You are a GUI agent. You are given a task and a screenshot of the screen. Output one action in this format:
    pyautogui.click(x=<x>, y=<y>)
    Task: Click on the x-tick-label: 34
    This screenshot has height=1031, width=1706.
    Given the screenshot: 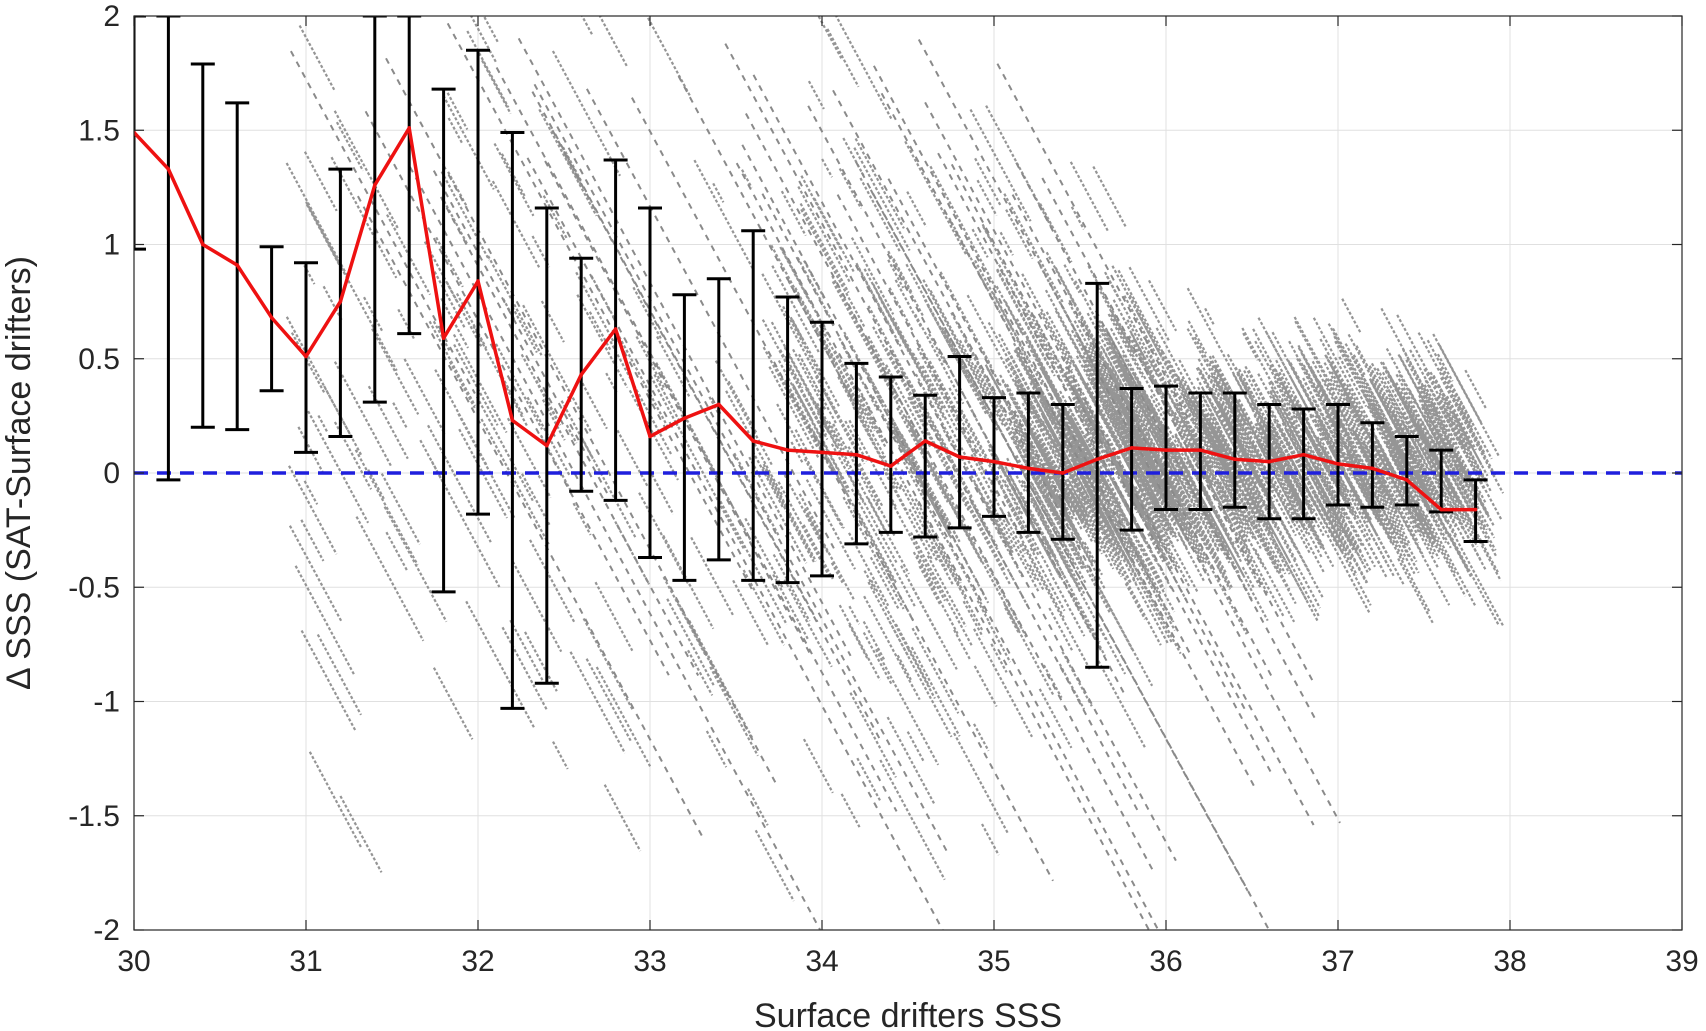 What is the action you would take?
    pyautogui.click(x=821, y=961)
    